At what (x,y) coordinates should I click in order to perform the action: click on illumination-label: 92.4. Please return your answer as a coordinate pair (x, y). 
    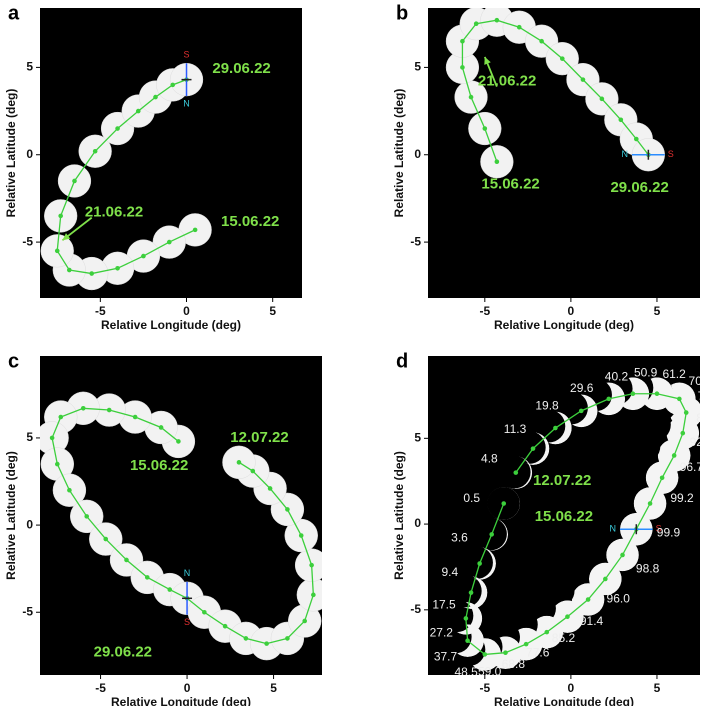
    Looking at the image, I should click on (701, 442).